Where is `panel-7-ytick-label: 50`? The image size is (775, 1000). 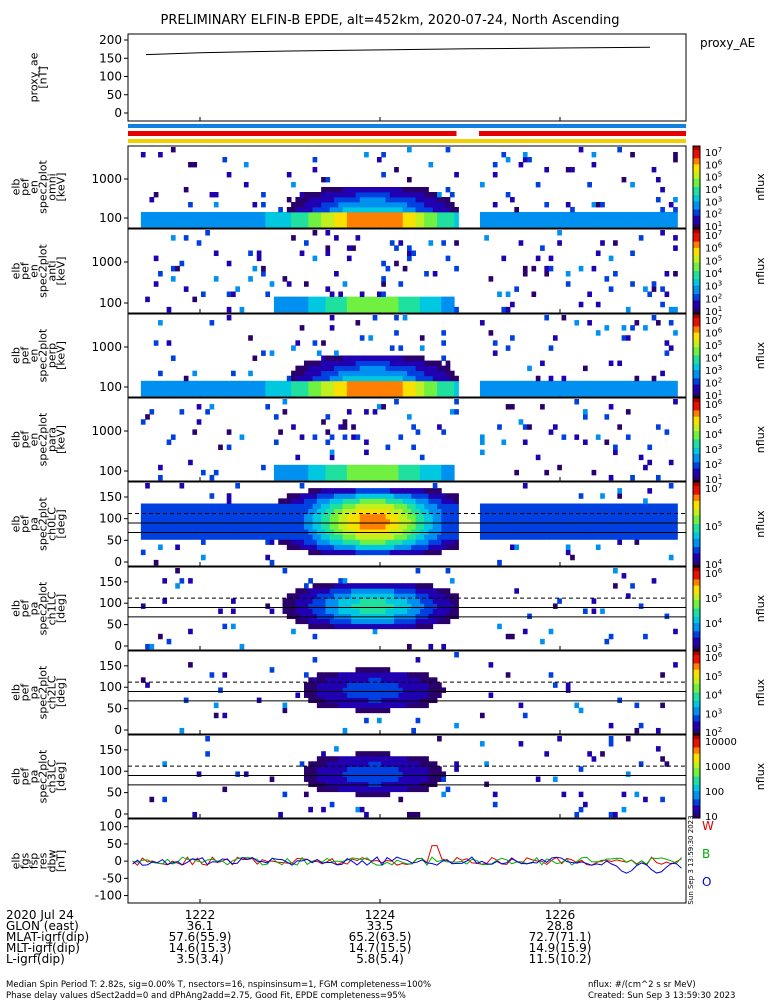 panel-7-ytick-label: 50 is located at coordinates (114, 709).